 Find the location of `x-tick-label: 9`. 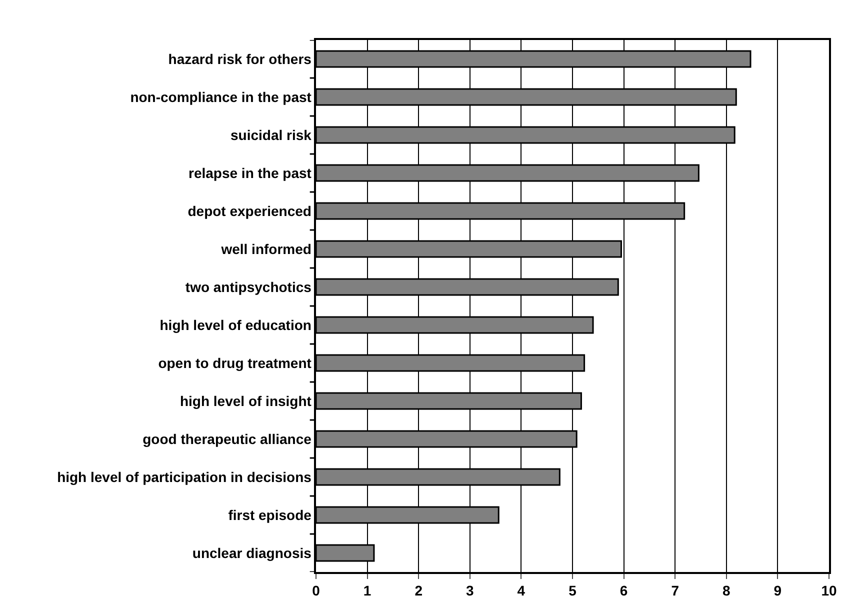

x-tick-label: 9 is located at coordinates (778, 590).